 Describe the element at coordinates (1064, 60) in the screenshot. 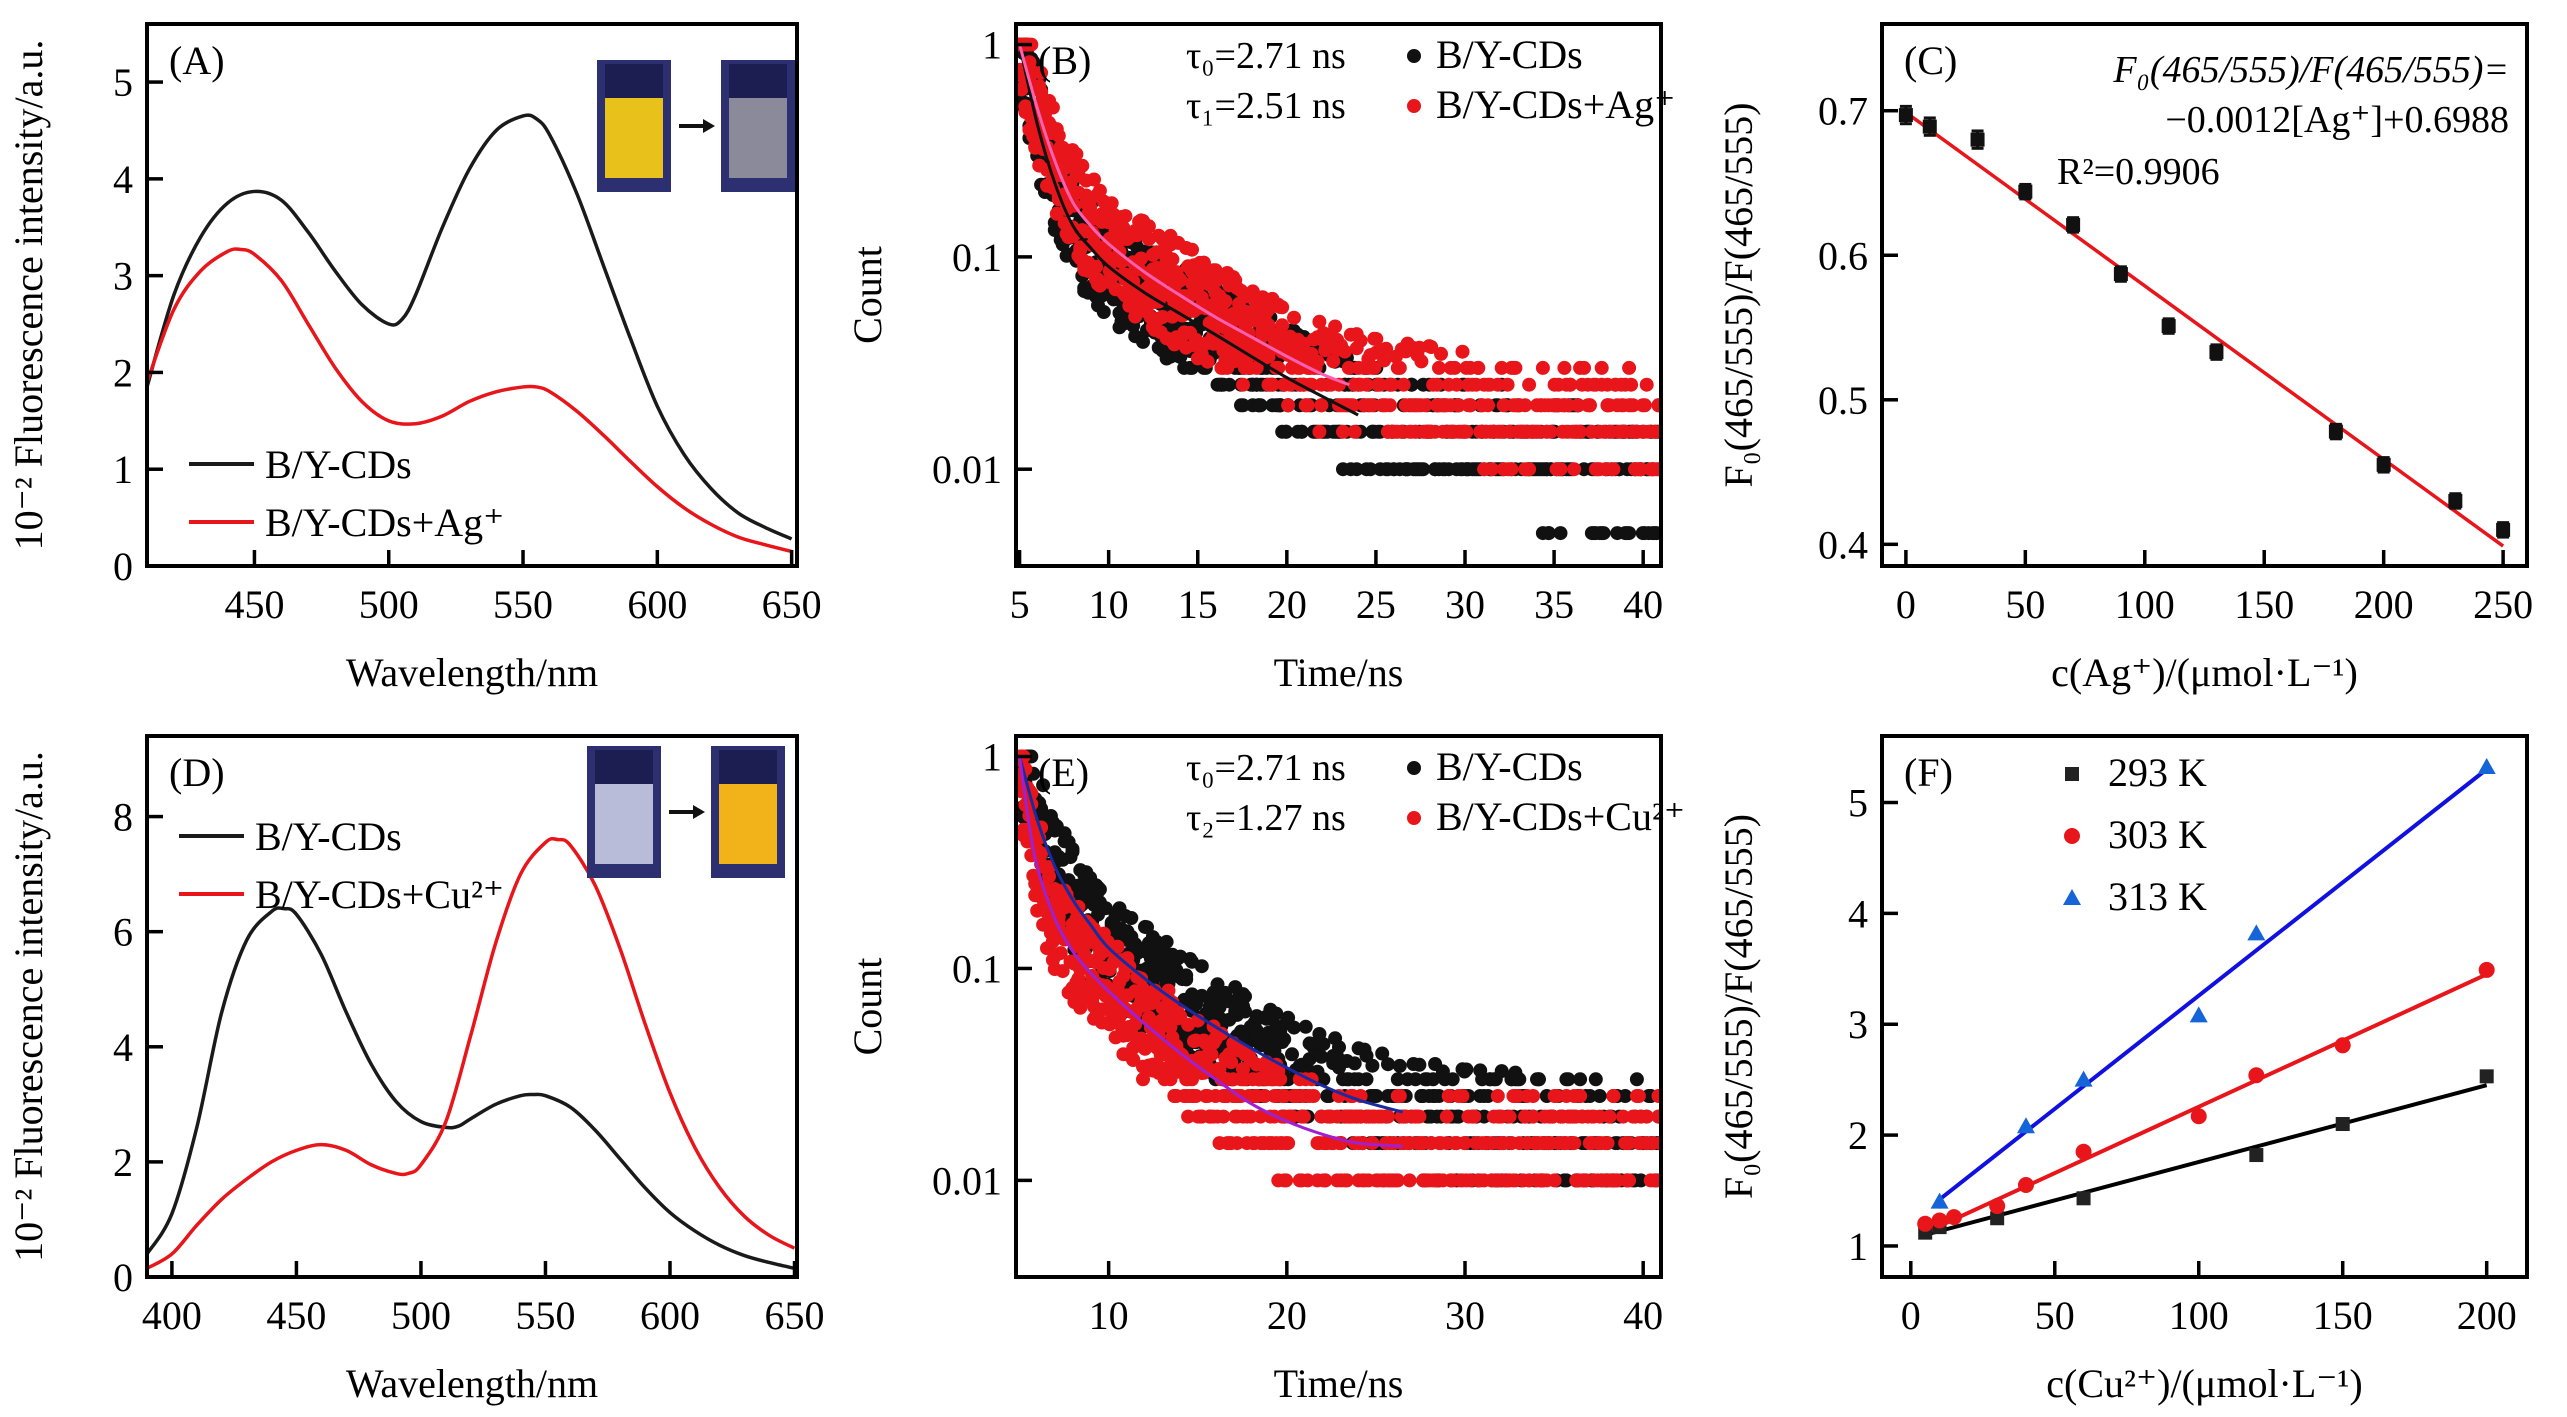

I see `panel-label: (B)` at that location.